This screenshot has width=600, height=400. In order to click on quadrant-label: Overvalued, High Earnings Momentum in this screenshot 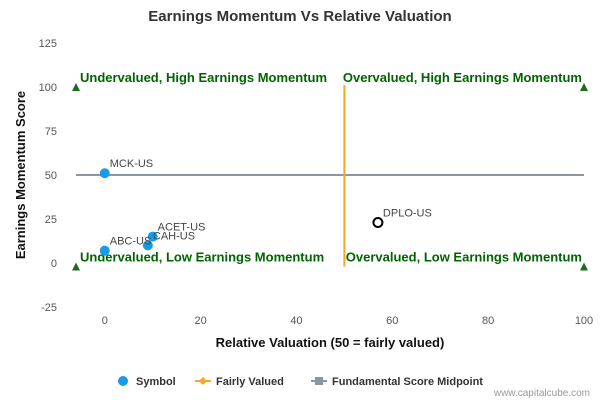, I will do `click(462, 77)`.